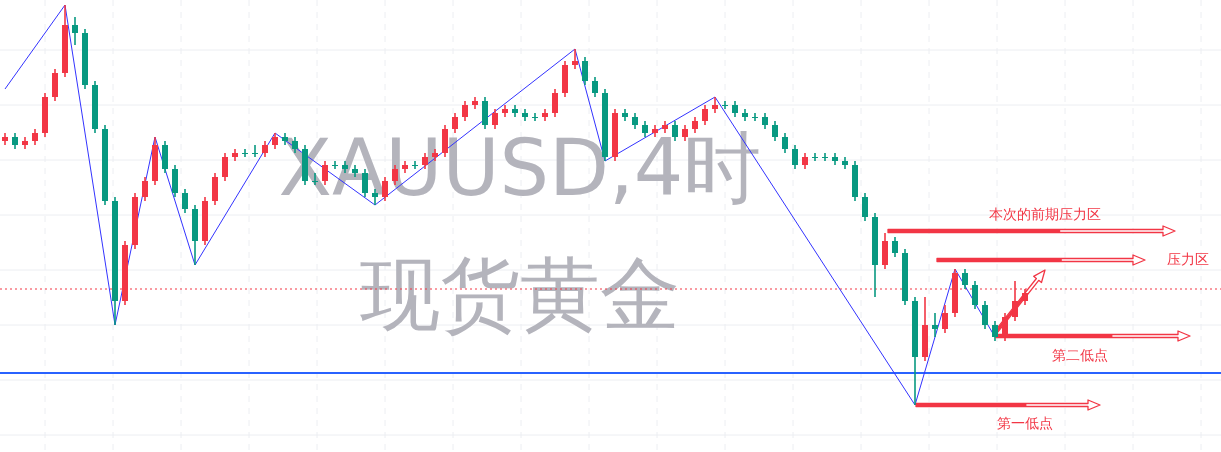  I want to click on text: 压力区, so click(1188, 259).